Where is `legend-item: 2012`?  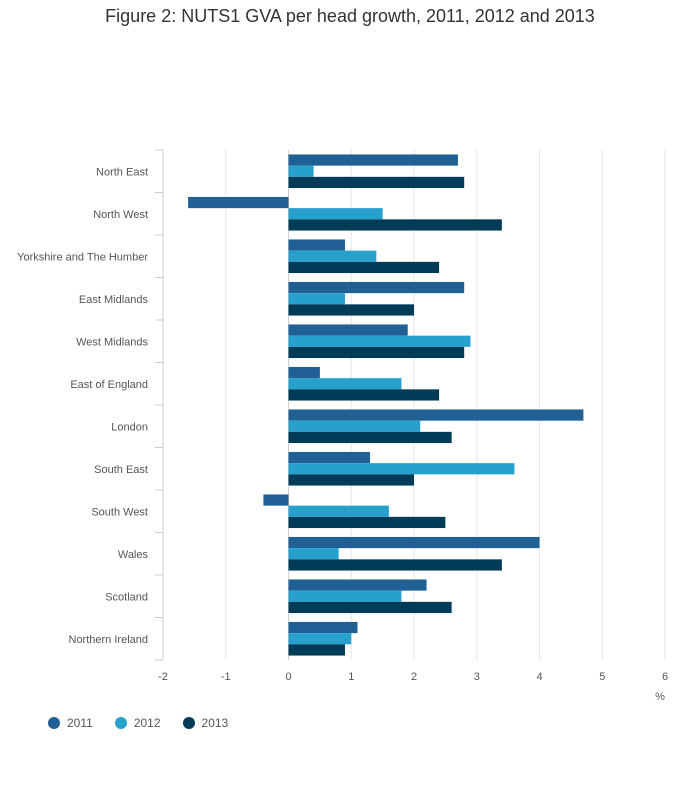 legend-item: 2012 is located at coordinates (137, 723).